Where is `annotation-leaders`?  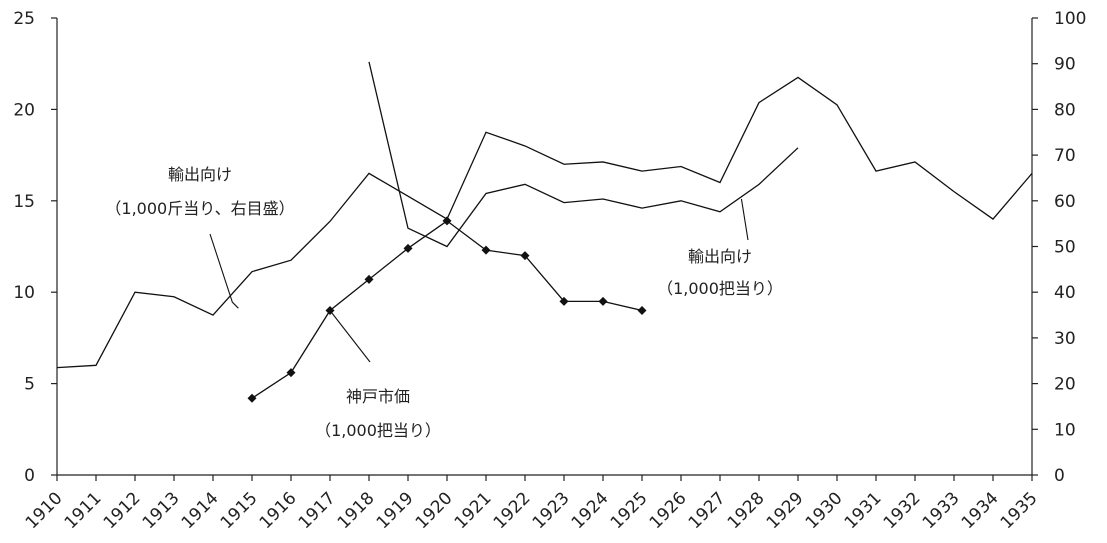
annotation-leaders is located at coordinates (479, 280).